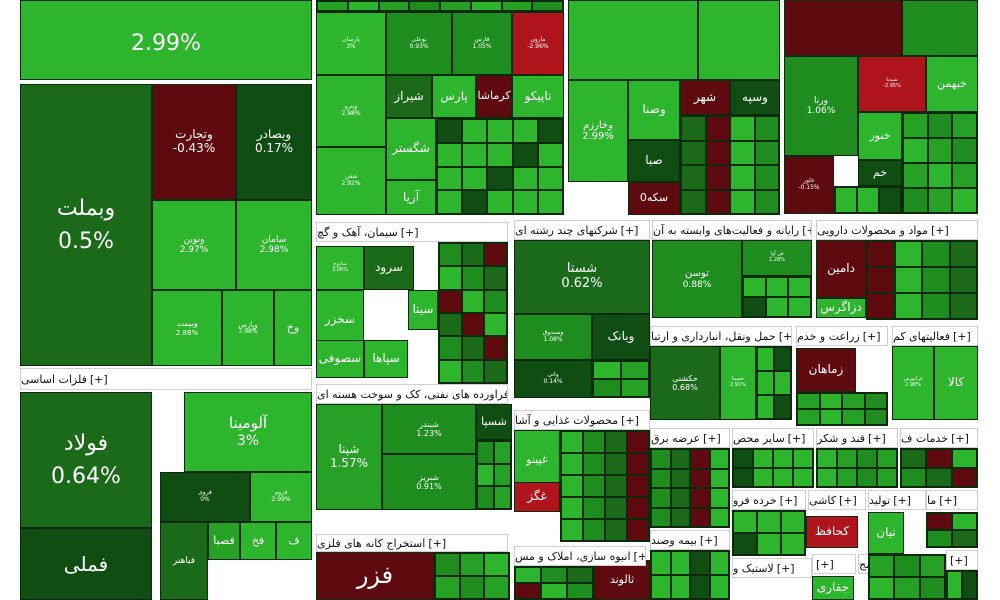  Describe the element at coordinates (538, 43) in the screenshot. I see `tile-t22: مارون -2.96%` at that location.